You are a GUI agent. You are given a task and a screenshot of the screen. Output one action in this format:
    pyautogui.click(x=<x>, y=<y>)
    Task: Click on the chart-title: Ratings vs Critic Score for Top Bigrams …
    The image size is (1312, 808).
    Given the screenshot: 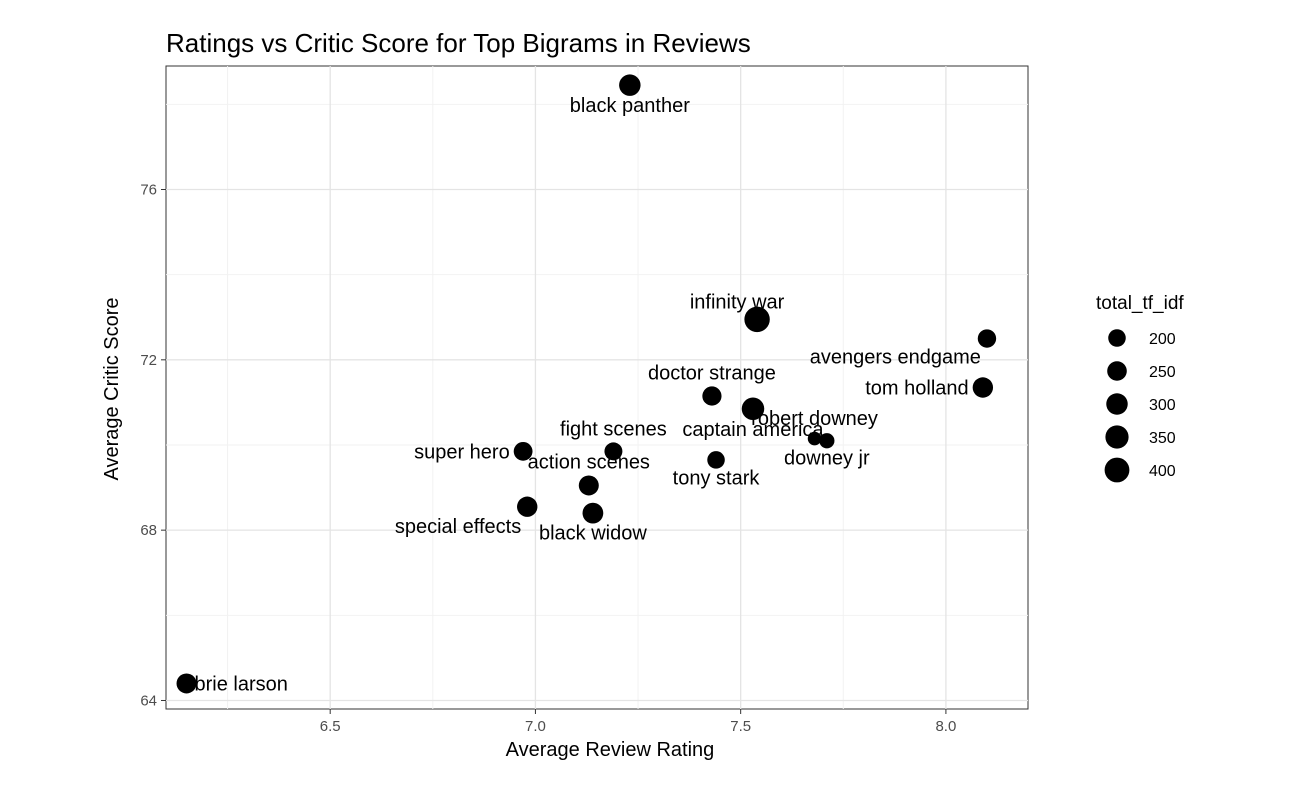 What is the action you would take?
    pyautogui.click(x=458, y=43)
    